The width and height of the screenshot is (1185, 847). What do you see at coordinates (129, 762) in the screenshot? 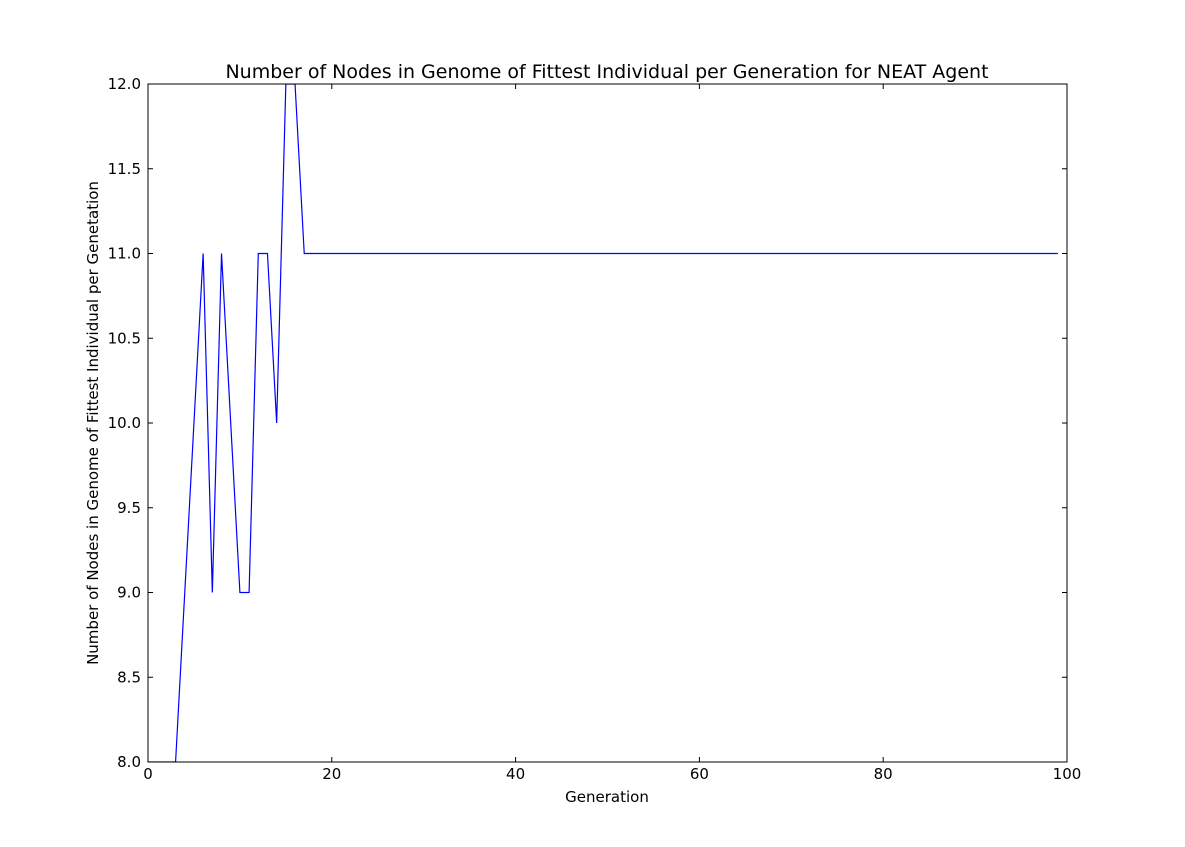
I see `y-tick-label: 8.0` at bounding box center [129, 762].